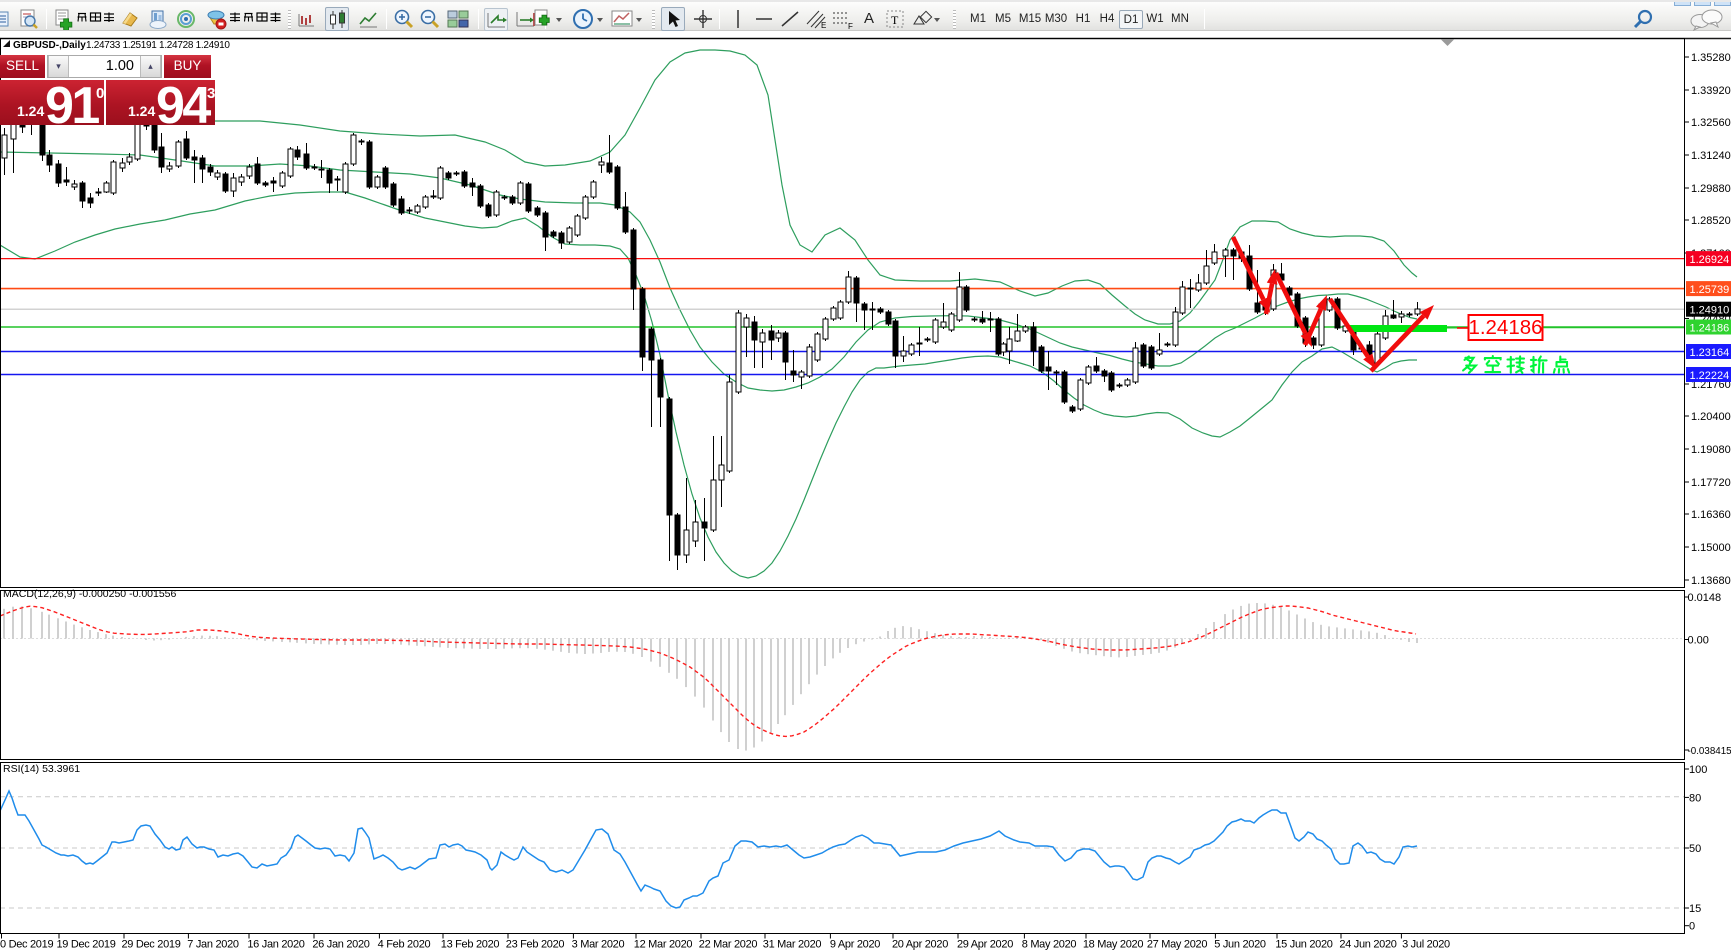 The height and width of the screenshot is (952, 1731). I want to click on svg-text: 1.28520, so click(1711, 221).